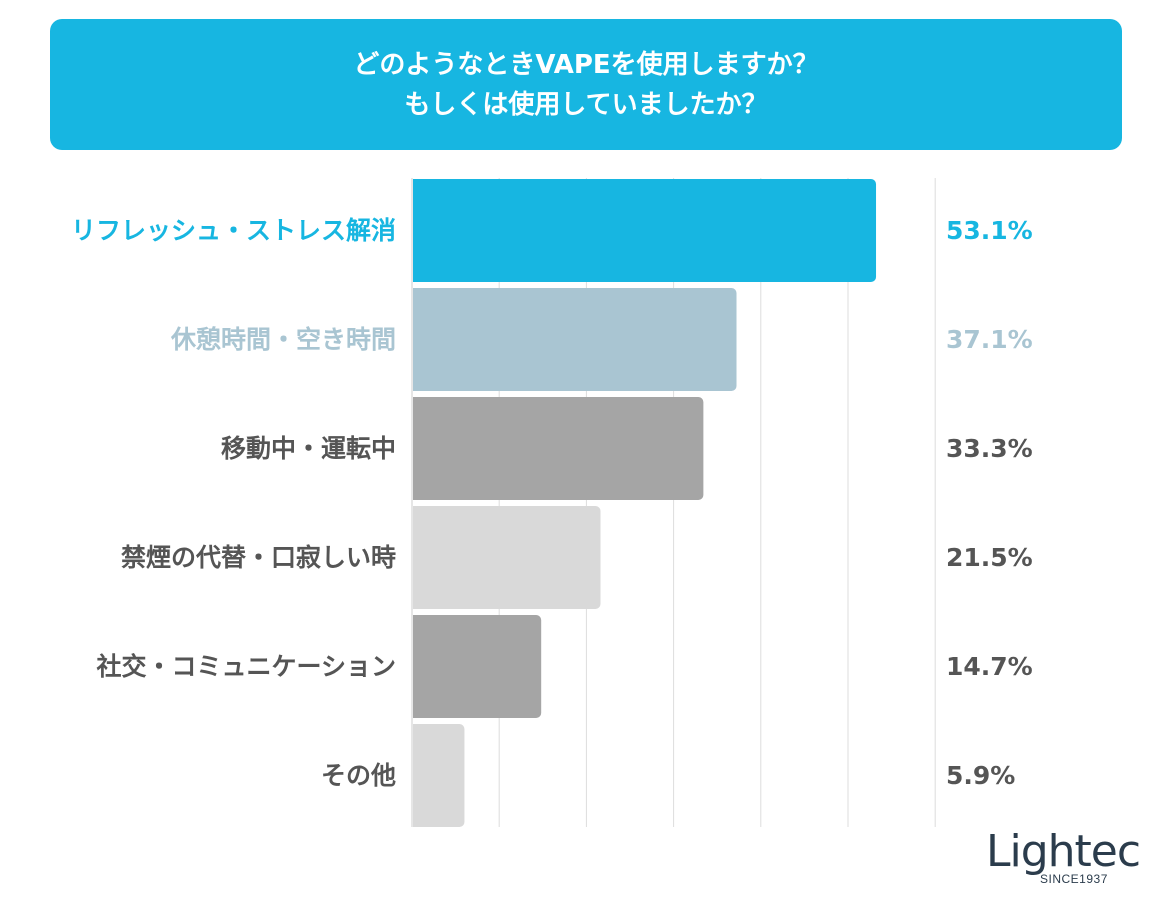 The image size is (1168, 900). Describe the element at coordinates (246, 666) in the screenshot. I see `category-label: 社交・コミュニケーション` at that location.